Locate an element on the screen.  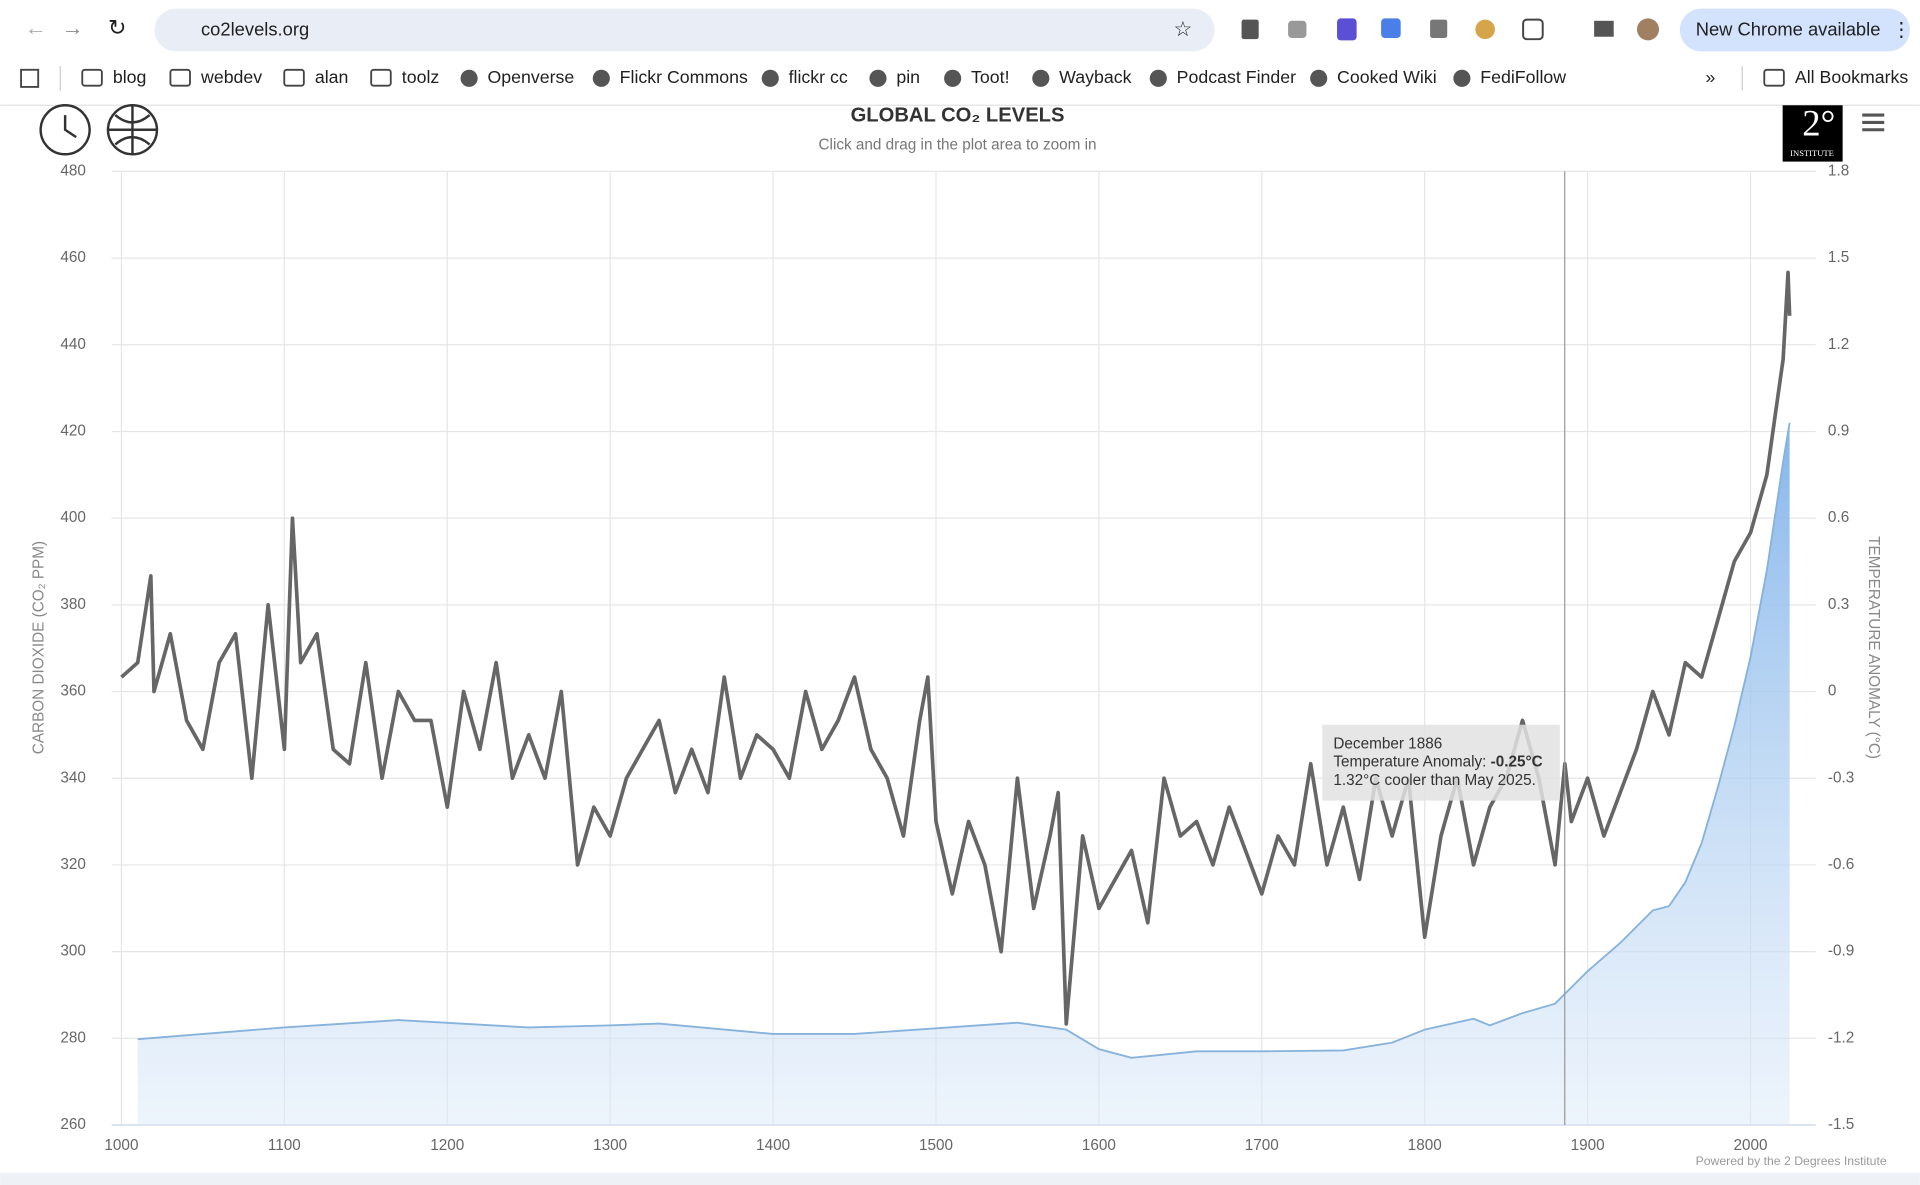
y2-tick-label: -1.5 is located at coordinates (1841, 1124).